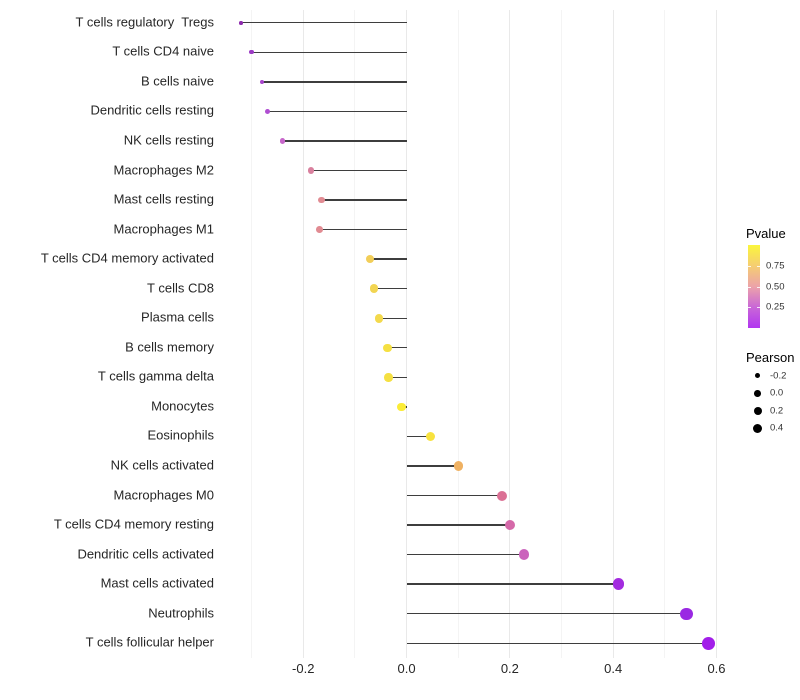  What do you see at coordinates (777, 411) in the screenshot?
I see `size-legend-label: 0.2` at bounding box center [777, 411].